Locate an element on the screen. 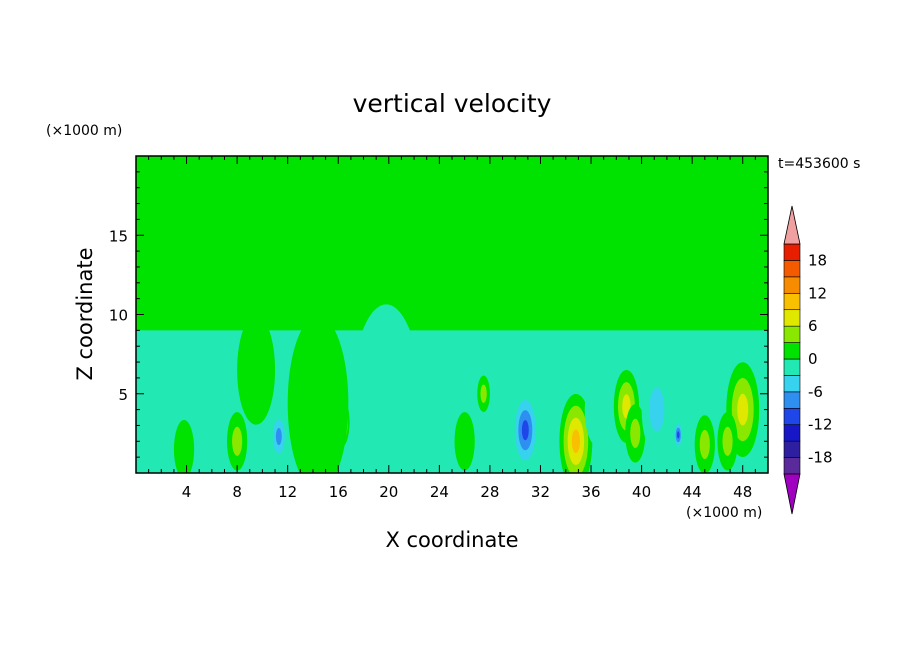 This screenshot has width=904, height=654. colorbar: 18 12 6 0 -6 -12 -18 is located at coordinates (808, 360).